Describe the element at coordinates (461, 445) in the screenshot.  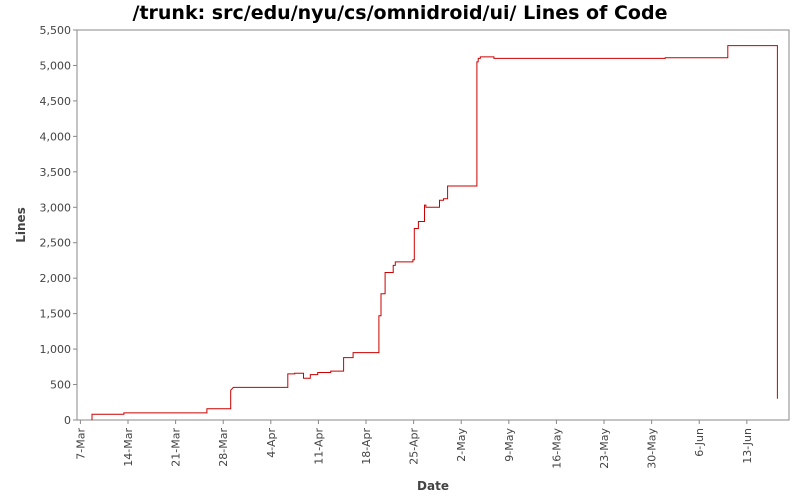
I see `x-tick-label: 2-May` at that location.